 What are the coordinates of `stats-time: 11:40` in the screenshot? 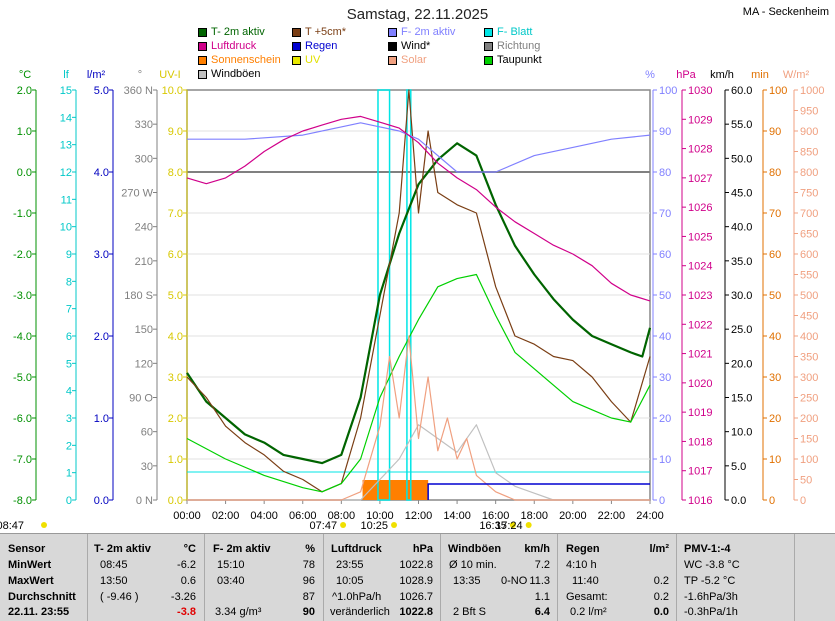 It's located at (585, 581).